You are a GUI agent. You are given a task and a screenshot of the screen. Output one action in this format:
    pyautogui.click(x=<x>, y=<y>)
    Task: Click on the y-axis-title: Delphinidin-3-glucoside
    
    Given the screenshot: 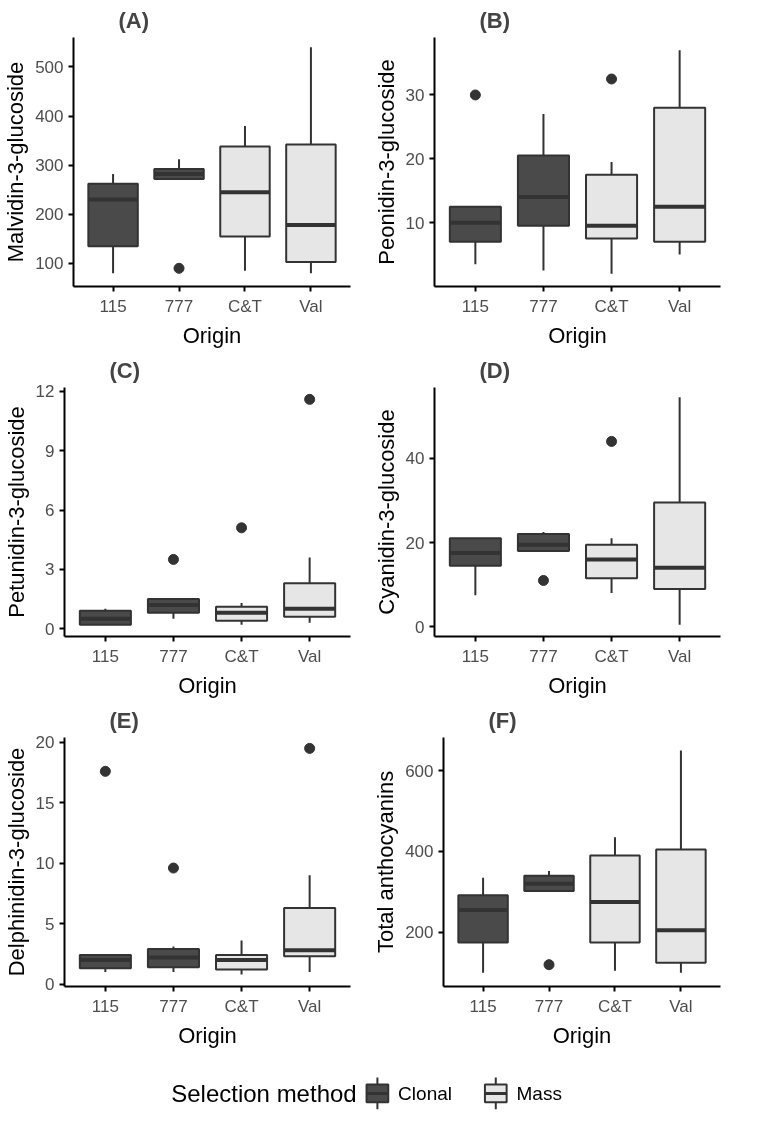 What is the action you would take?
    pyautogui.click(x=16, y=862)
    